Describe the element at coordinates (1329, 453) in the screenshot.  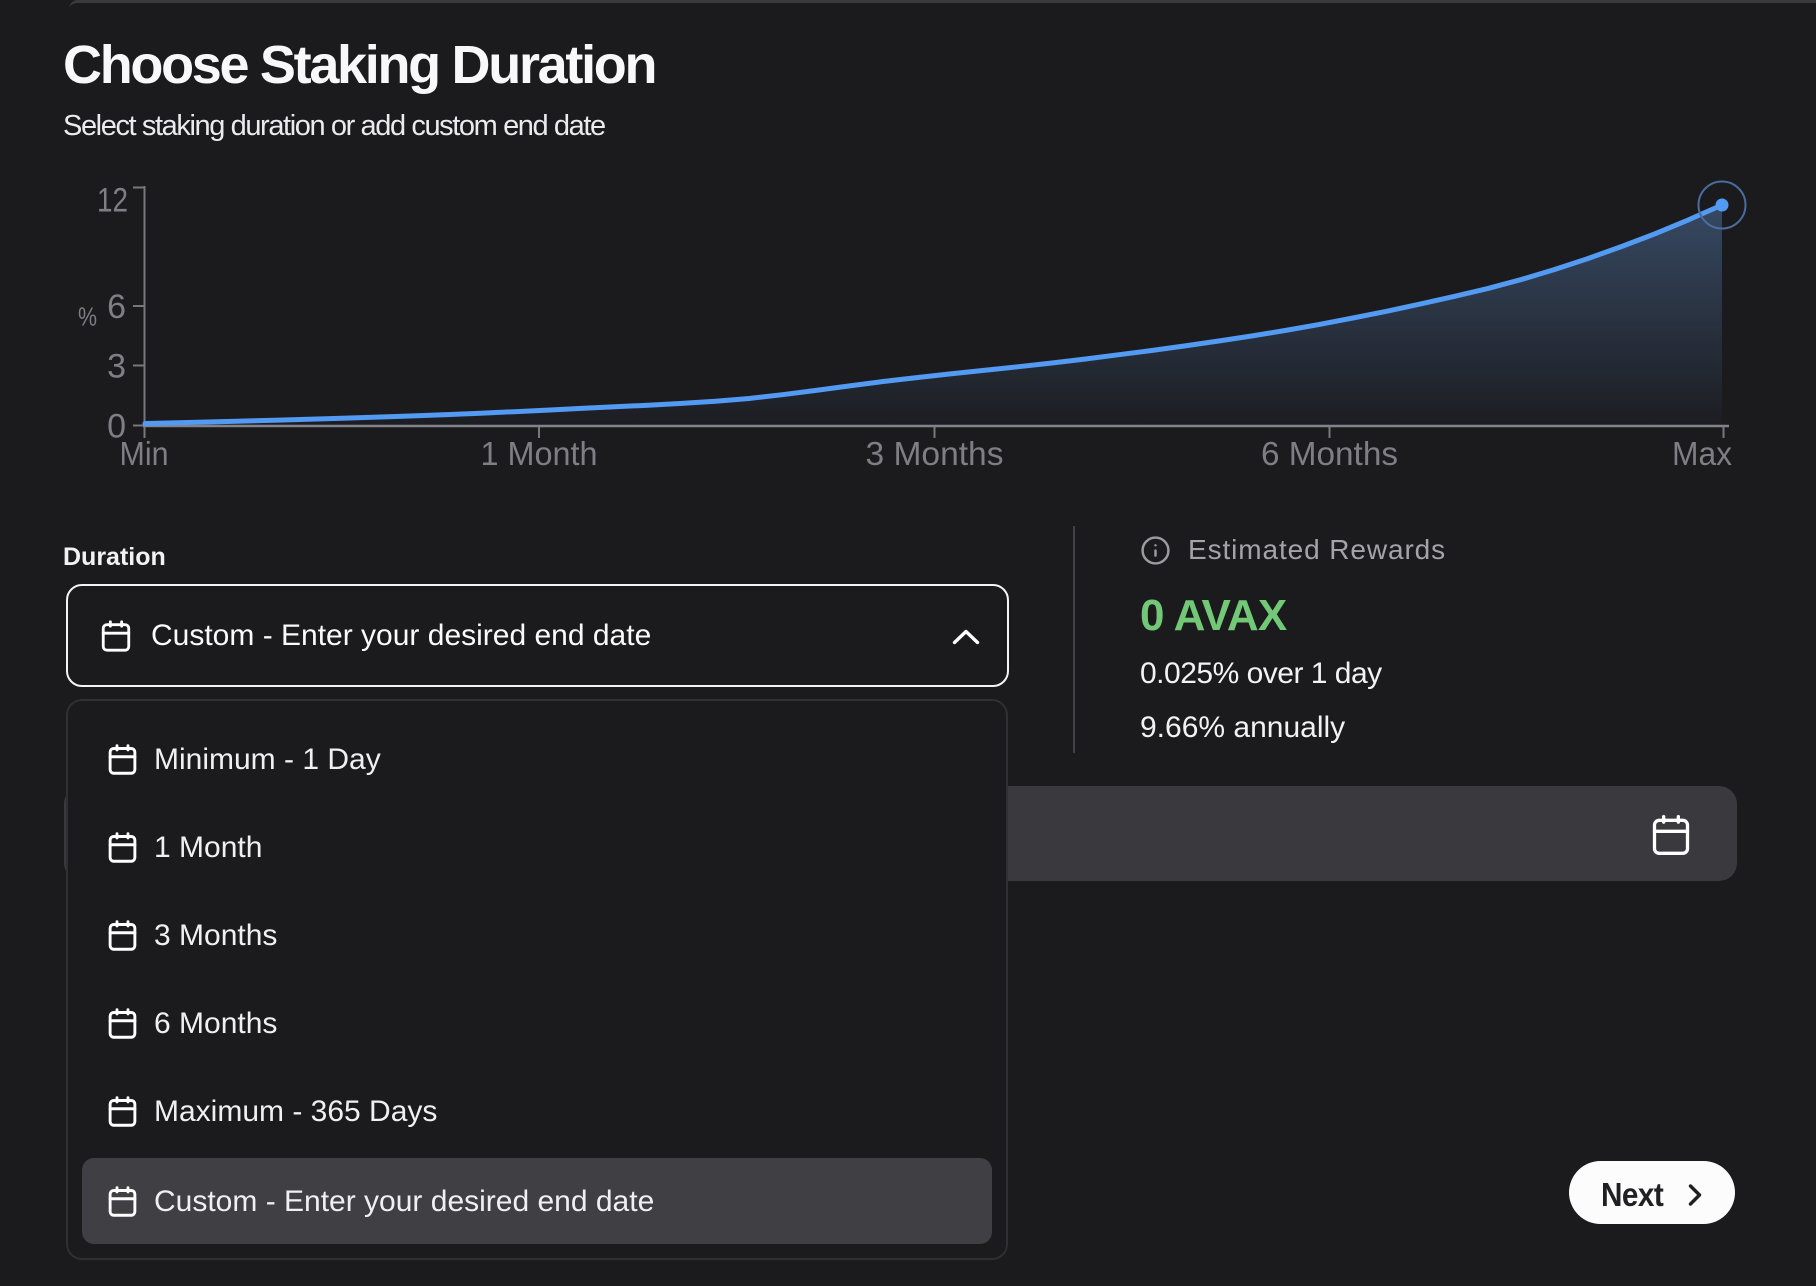
I see `svg-text: 6 Months` at that location.